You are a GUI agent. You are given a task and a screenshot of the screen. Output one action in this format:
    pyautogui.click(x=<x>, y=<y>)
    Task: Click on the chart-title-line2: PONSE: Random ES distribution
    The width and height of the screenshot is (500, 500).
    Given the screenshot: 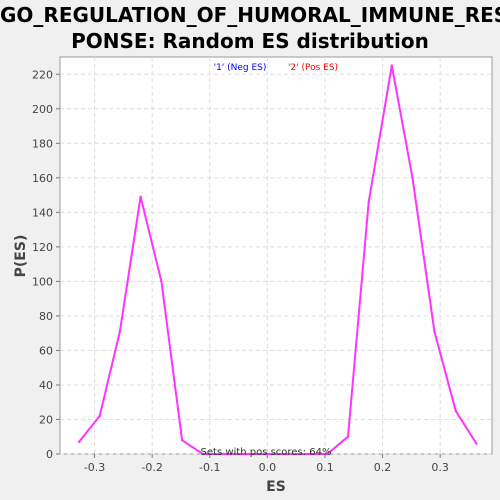 What is the action you would take?
    pyautogui.click(x=250, y=41)
    